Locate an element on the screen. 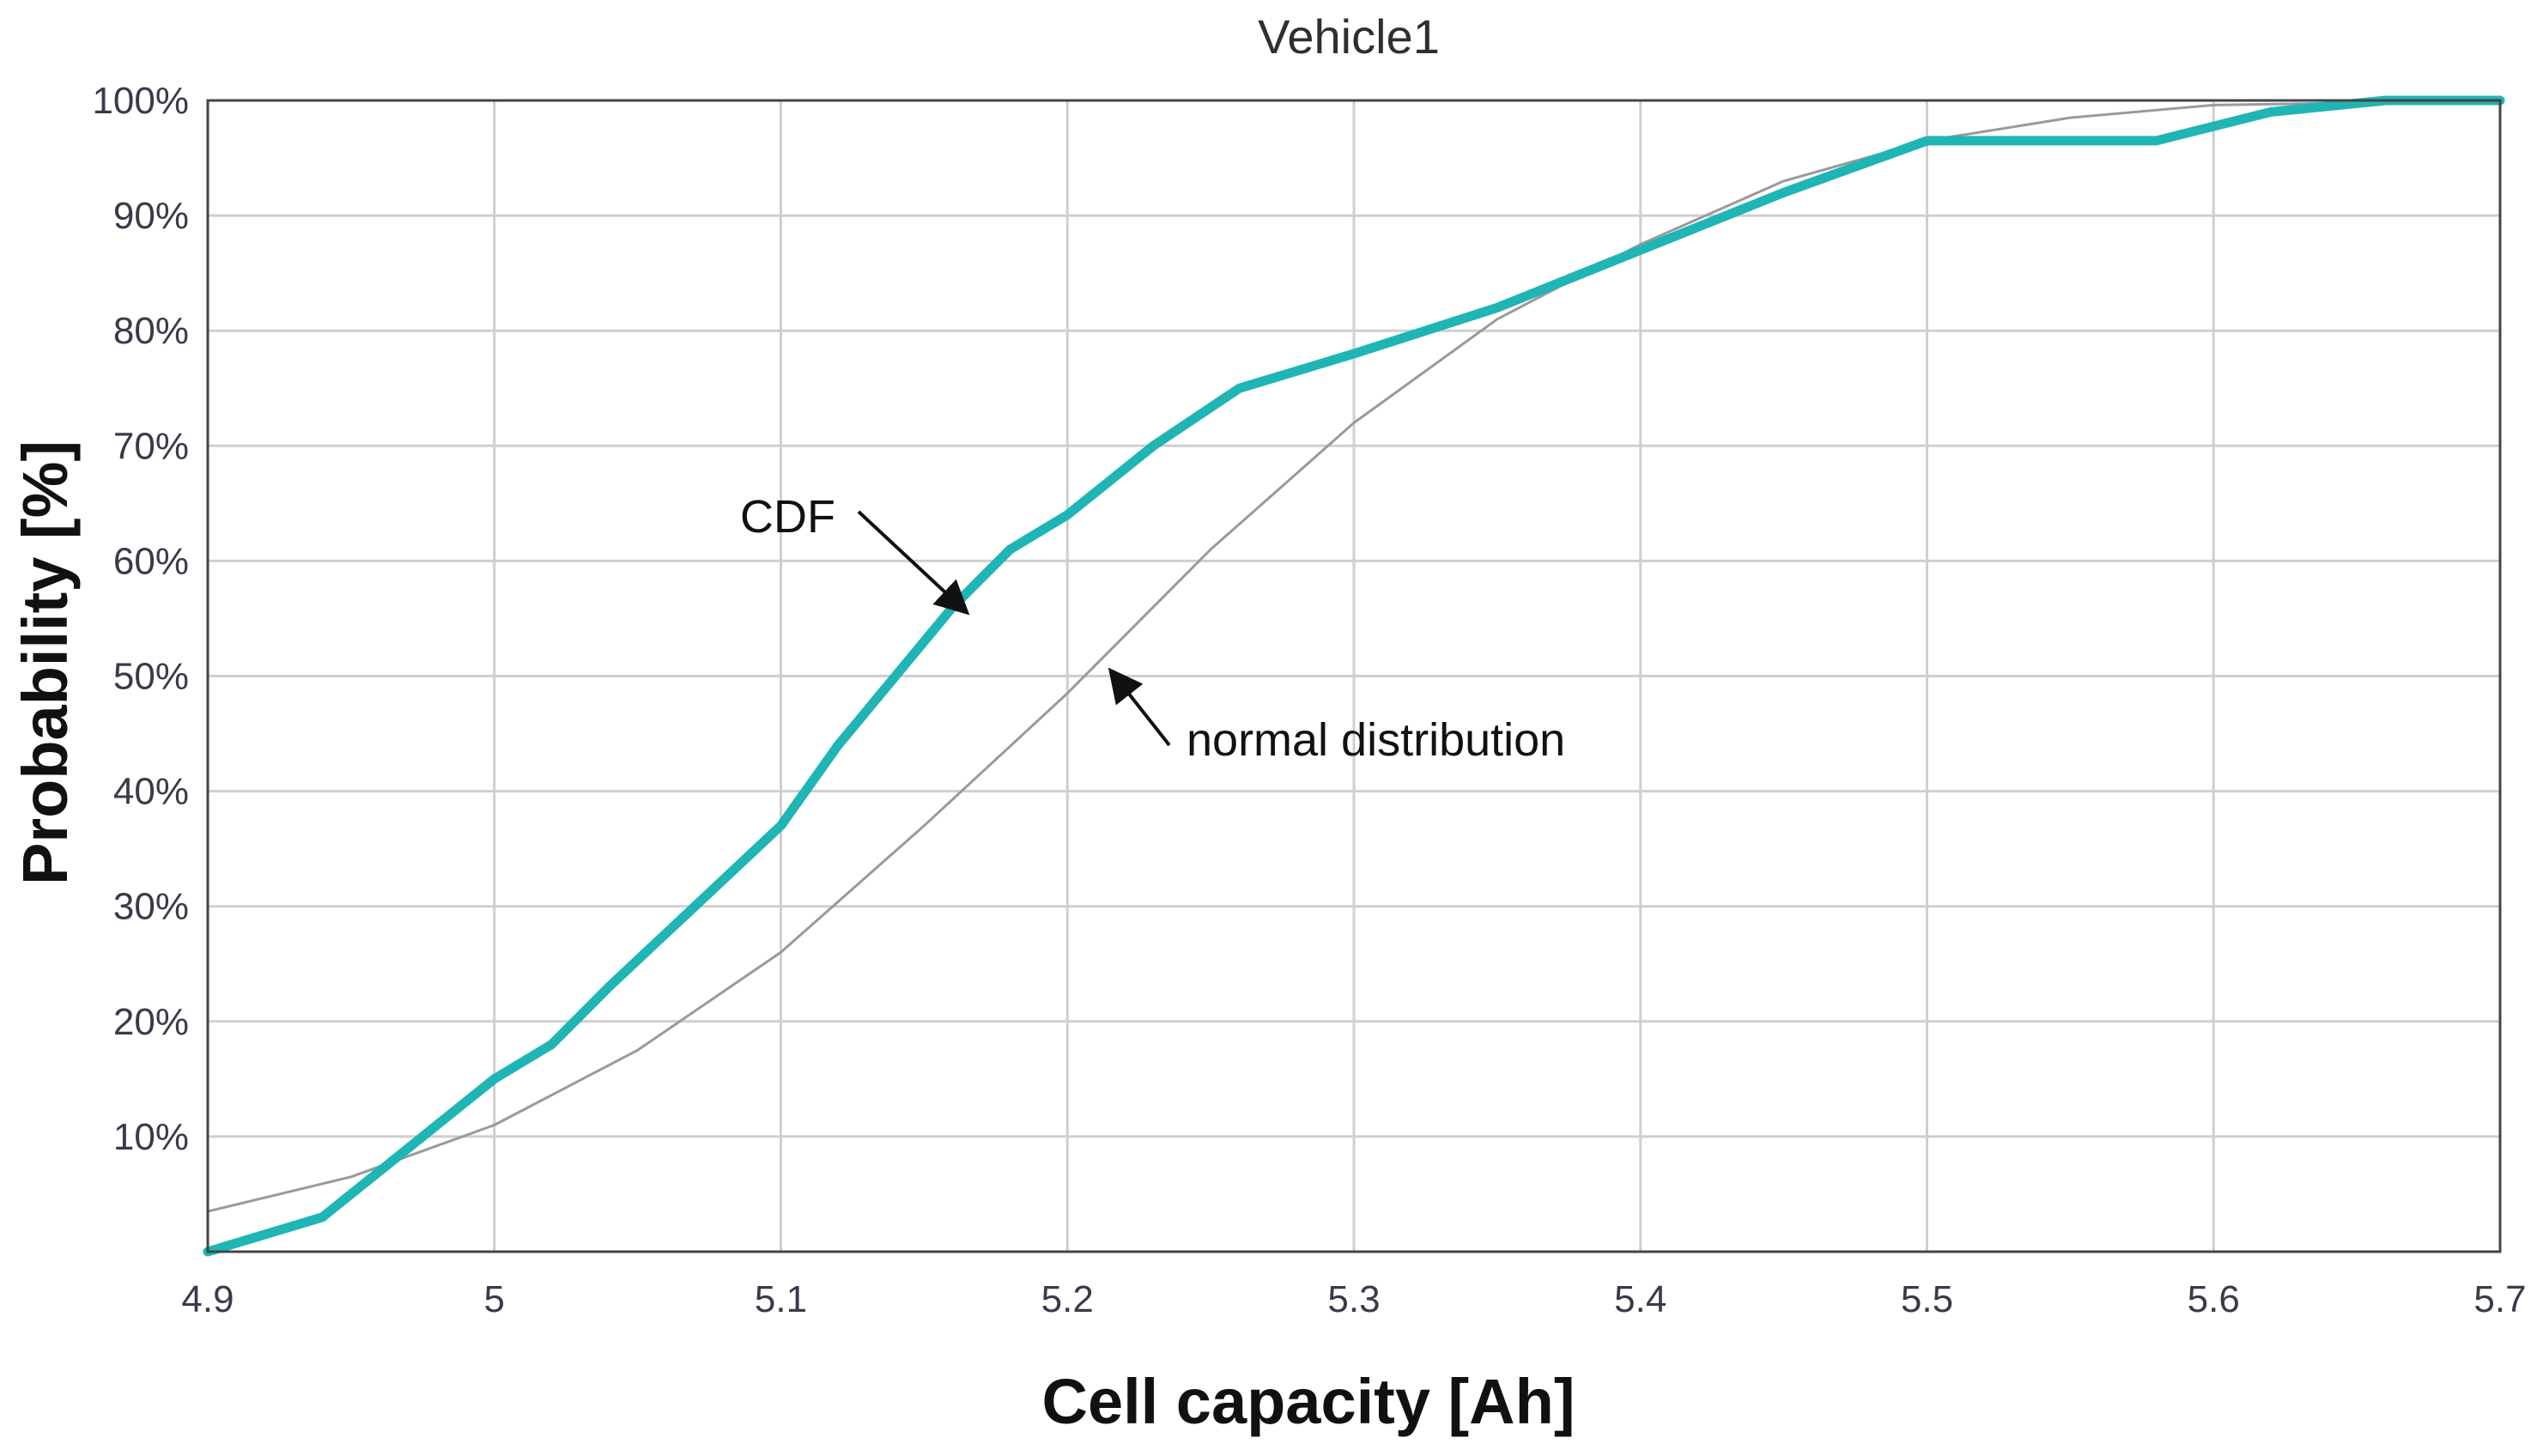  y-tick-label: 10% is located at coordinates (151, 1137).